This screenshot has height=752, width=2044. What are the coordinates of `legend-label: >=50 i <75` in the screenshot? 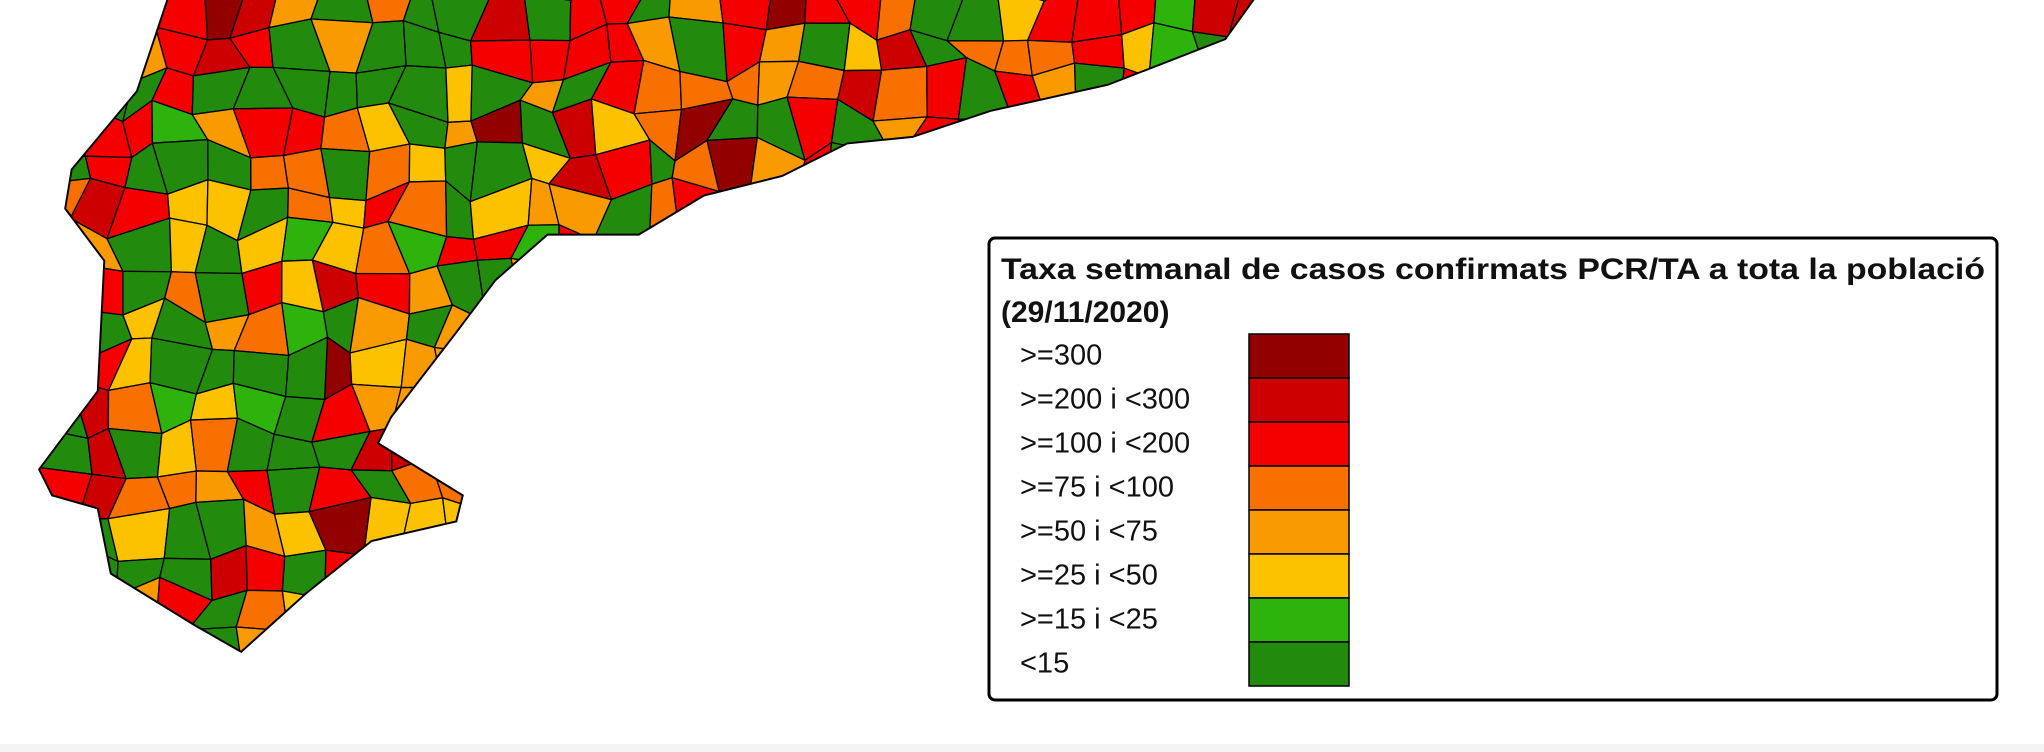 It's located at (1089, 532).